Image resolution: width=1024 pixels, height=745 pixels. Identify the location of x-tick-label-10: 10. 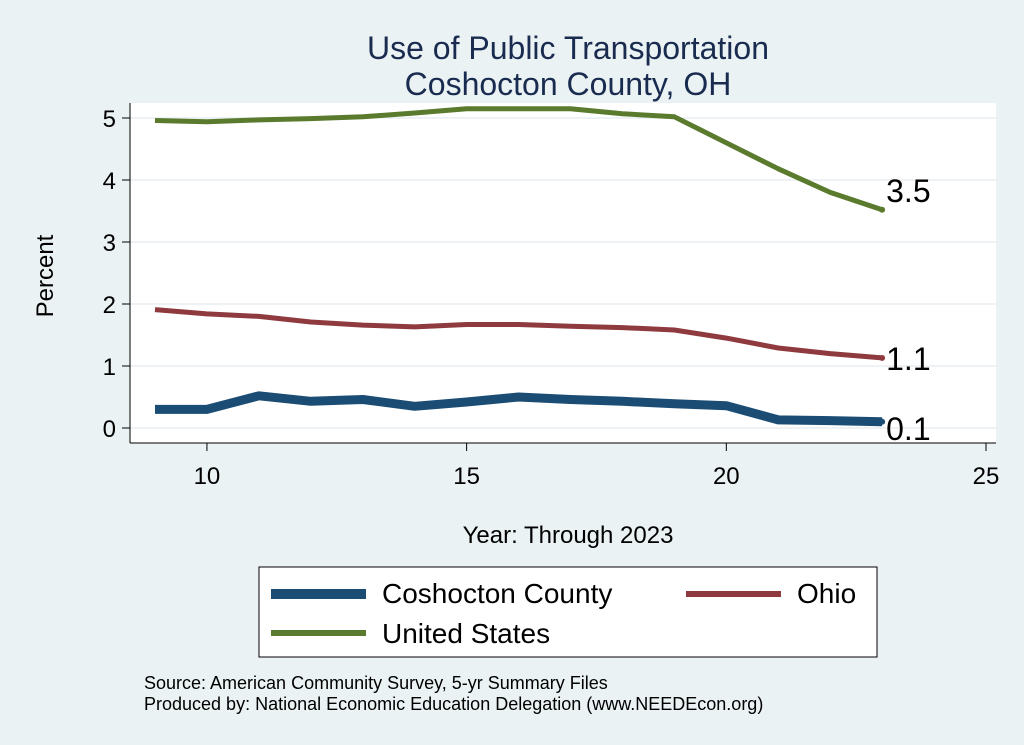
(207, 476).